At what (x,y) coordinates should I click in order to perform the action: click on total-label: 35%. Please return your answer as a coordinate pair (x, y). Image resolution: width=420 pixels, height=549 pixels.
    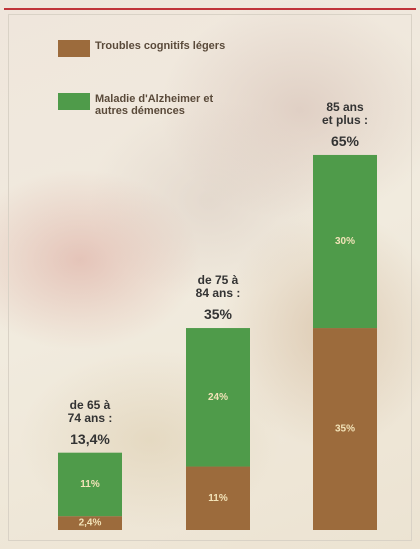
    Looking at the image, I should click on (218, 314).